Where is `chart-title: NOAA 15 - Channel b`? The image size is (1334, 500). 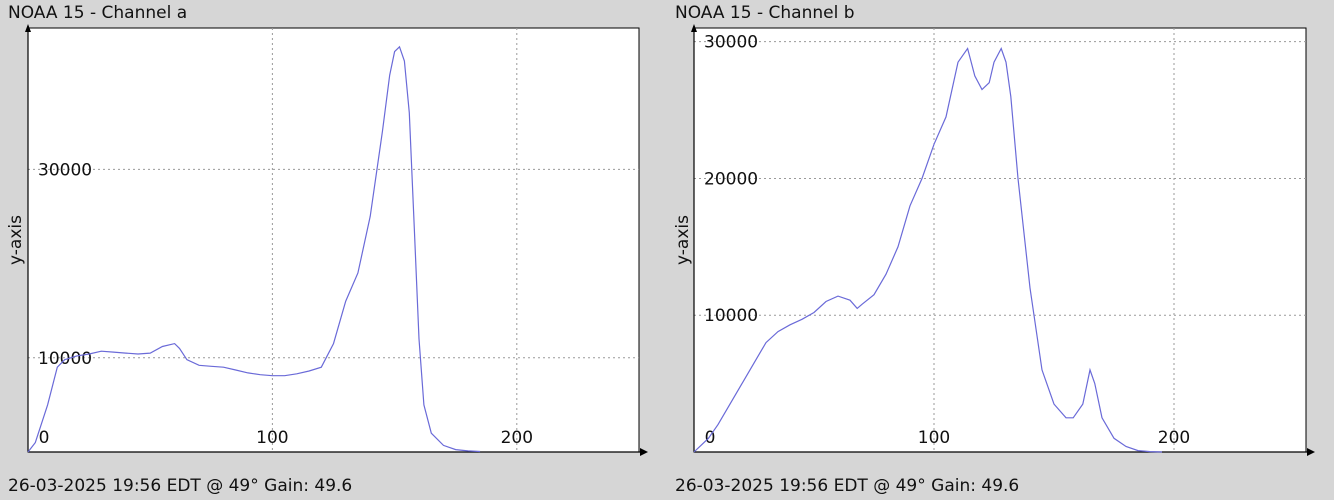 chart-title: NOAA 15 - Channel b is located at coordinates (765, 13).